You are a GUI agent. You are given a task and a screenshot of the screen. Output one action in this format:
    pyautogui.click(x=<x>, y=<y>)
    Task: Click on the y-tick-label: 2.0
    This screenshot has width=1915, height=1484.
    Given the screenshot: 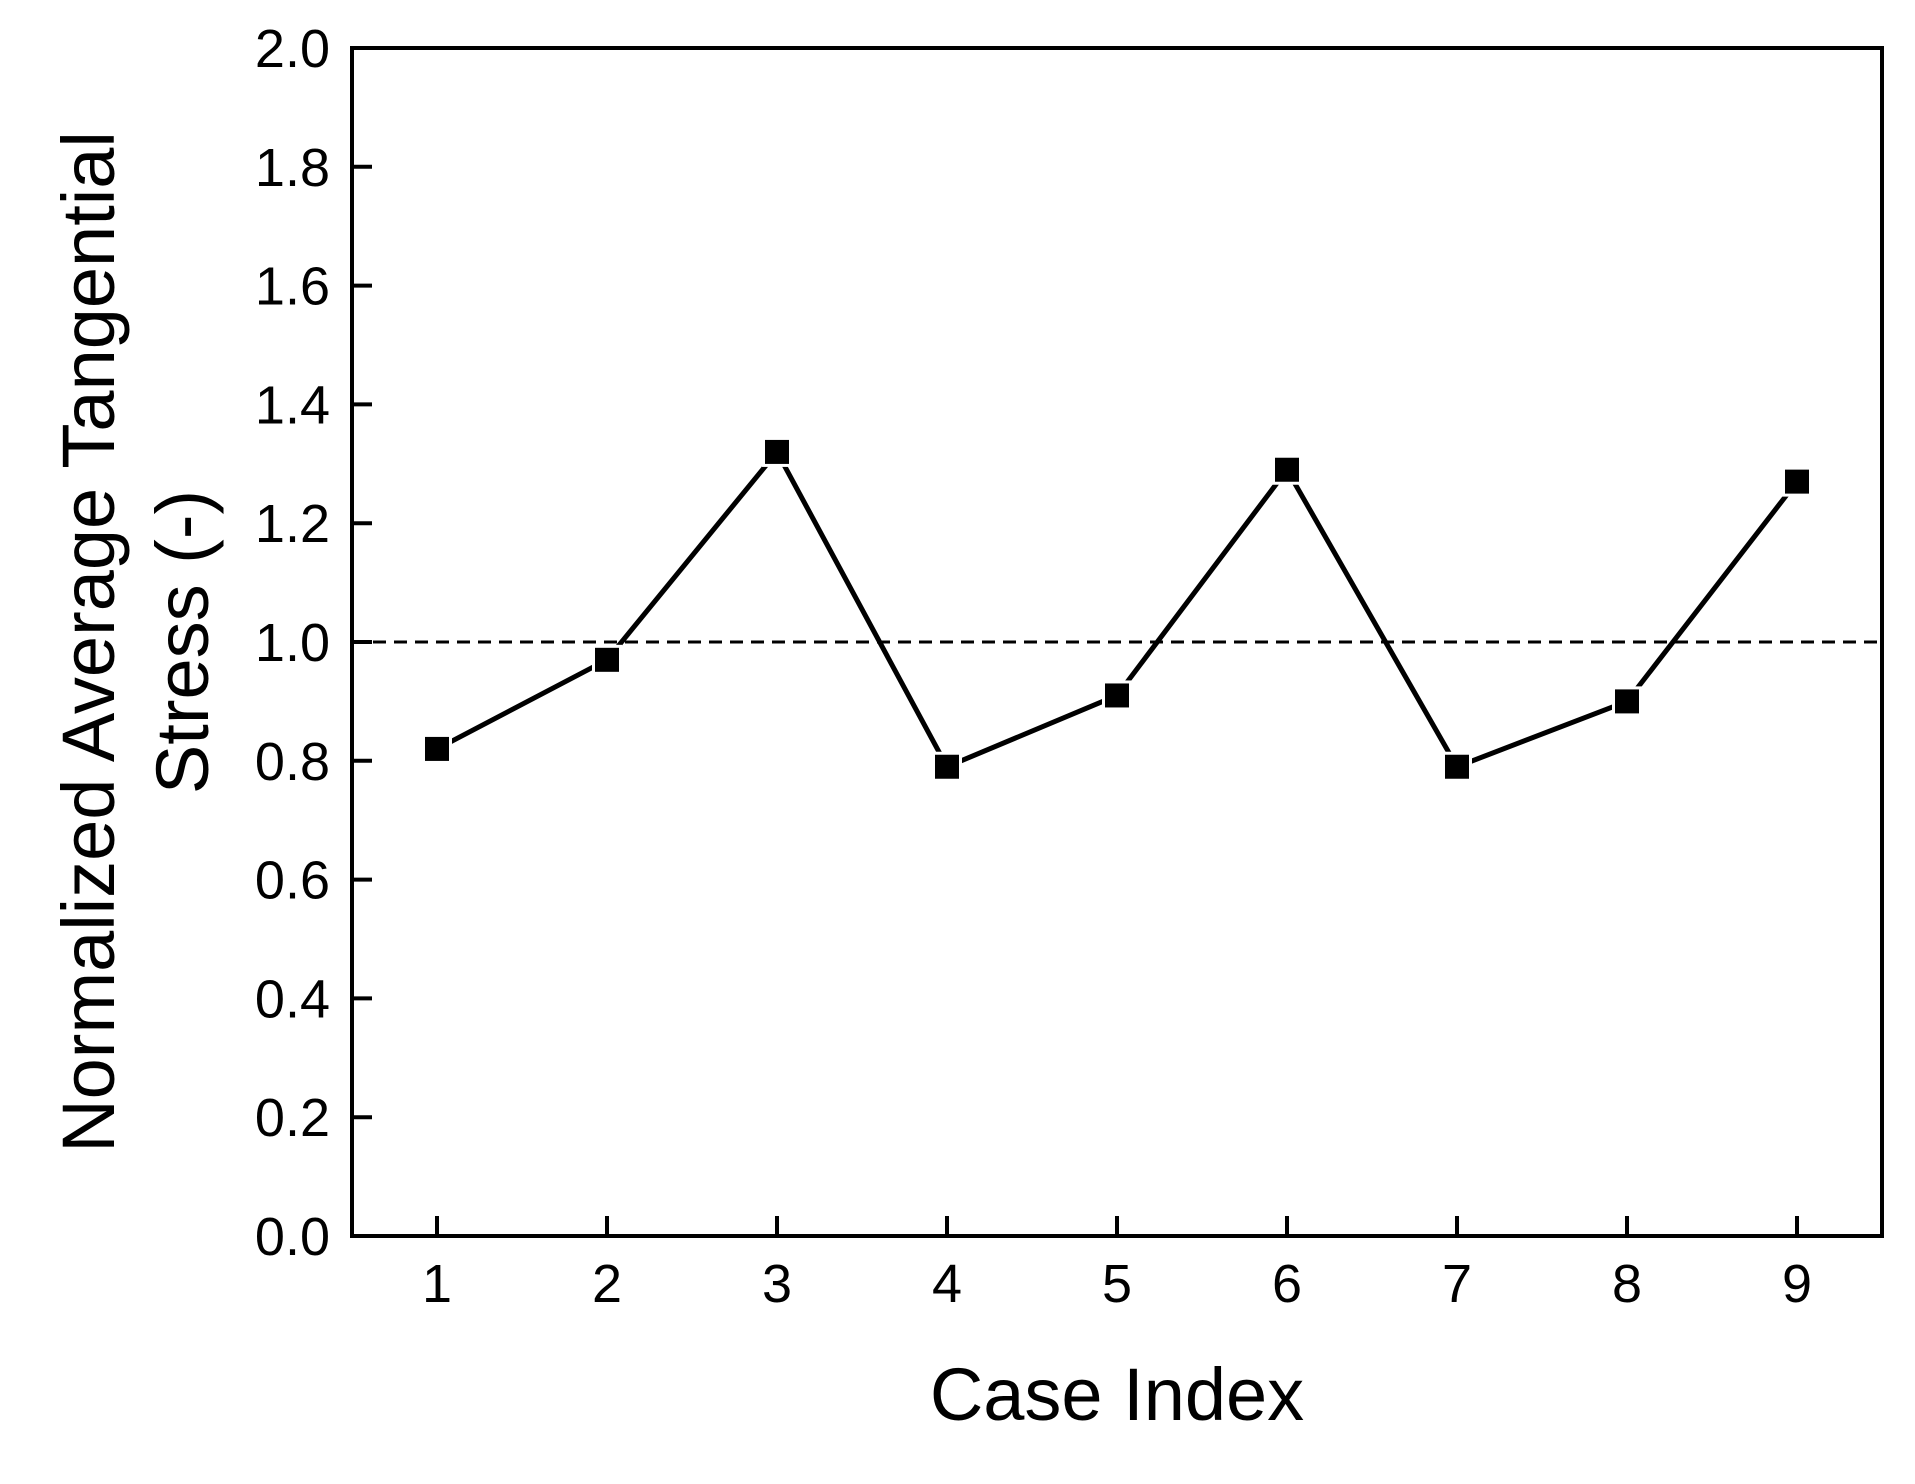 What is the action you would take?
    pyautogui.click(x=292, y=49)
    